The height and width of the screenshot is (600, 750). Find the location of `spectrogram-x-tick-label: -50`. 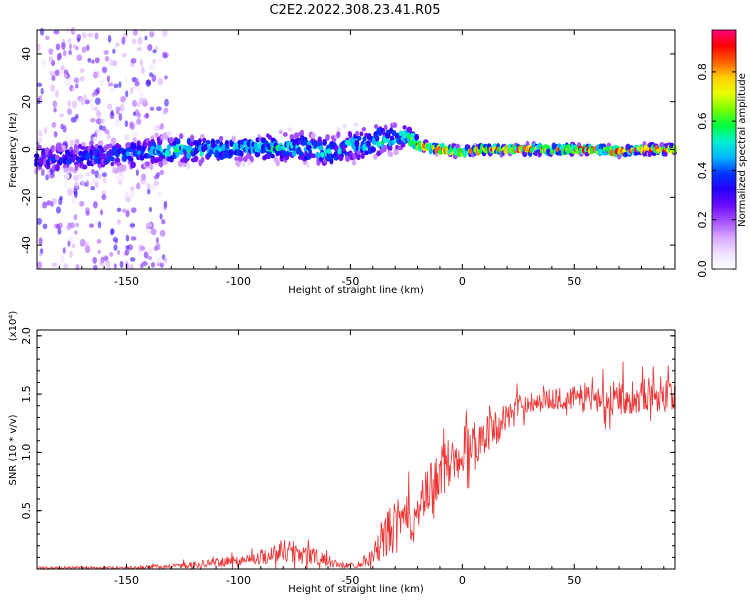

spectrogram-x-tick-label: -50 is located at coordinates (350, 281).